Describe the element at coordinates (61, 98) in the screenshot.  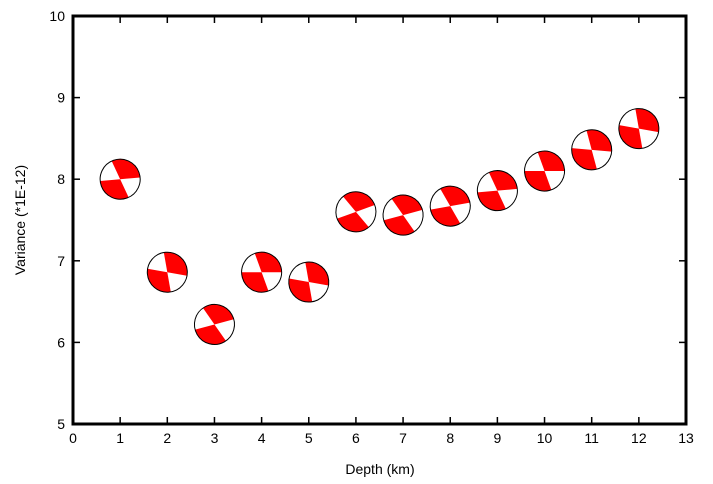
I see `y-tick-label: 9` at that location.